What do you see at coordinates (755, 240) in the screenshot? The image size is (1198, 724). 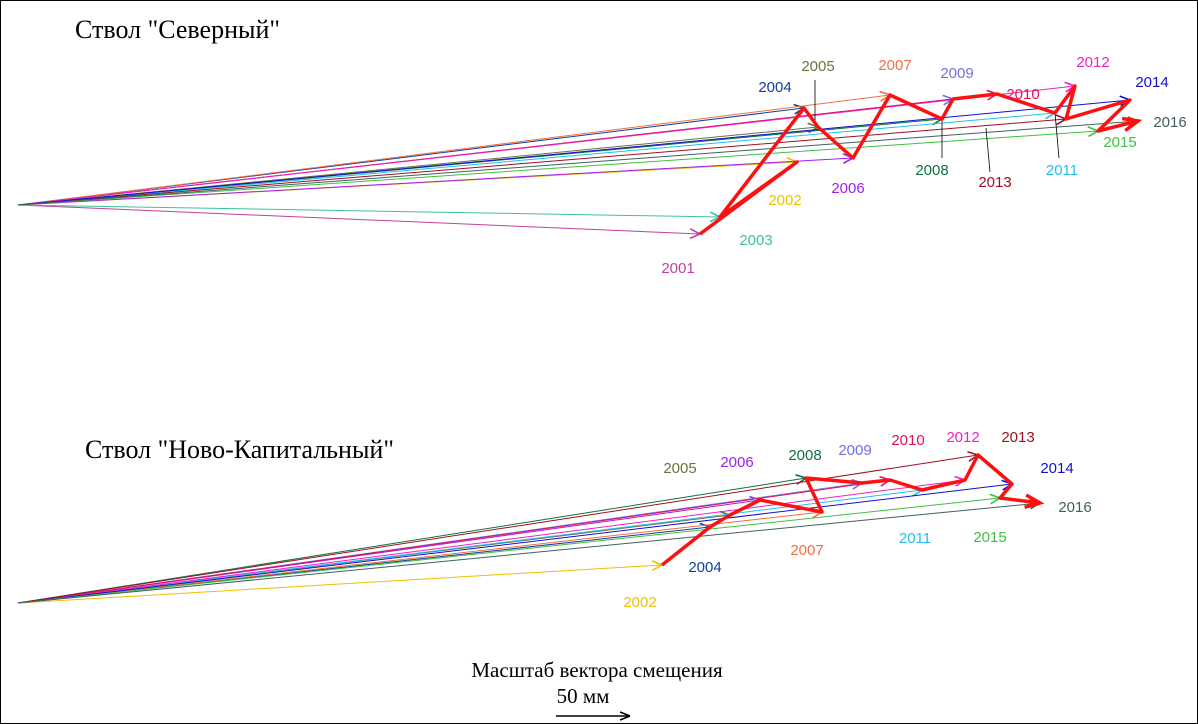 I see `year-label: 2003` at bounding box center [755, 240].